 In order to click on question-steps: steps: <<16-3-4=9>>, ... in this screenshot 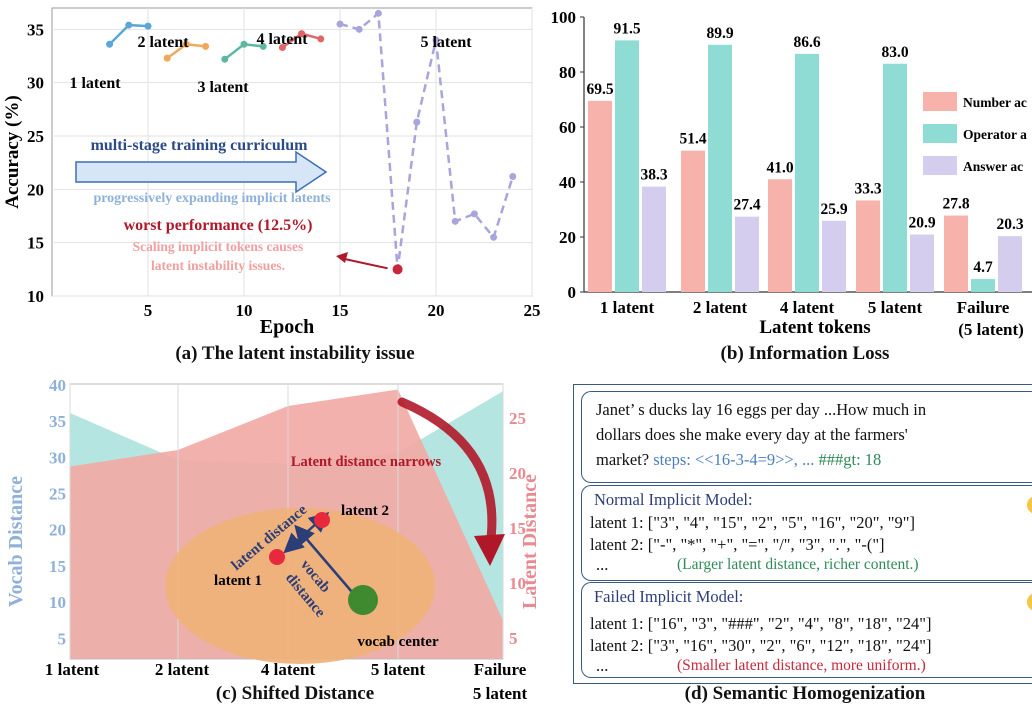, I will do `click(734, 459)`.